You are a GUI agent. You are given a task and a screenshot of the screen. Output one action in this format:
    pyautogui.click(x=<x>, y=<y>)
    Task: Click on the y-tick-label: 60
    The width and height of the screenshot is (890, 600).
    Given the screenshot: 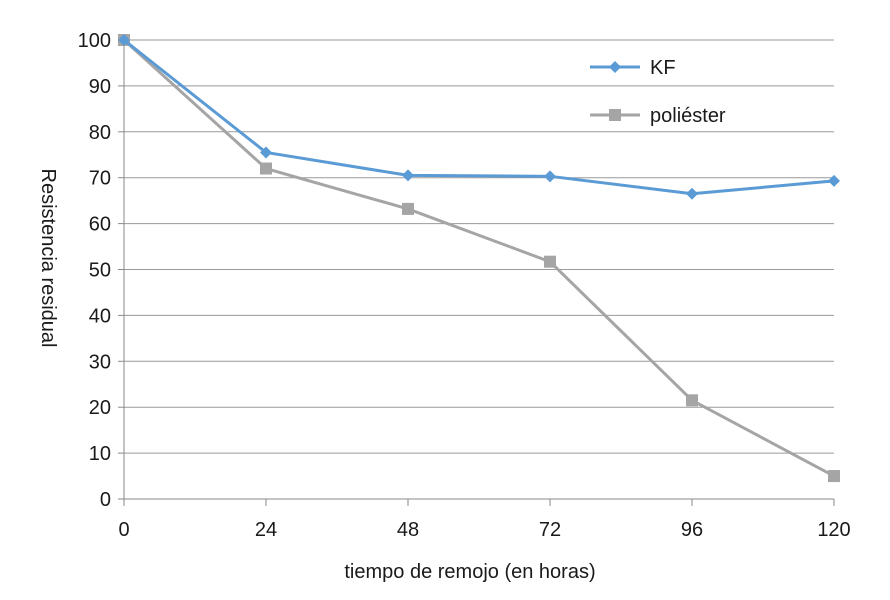 What is the action you would take?
    pyautogui.click(x=100, y=225)
    